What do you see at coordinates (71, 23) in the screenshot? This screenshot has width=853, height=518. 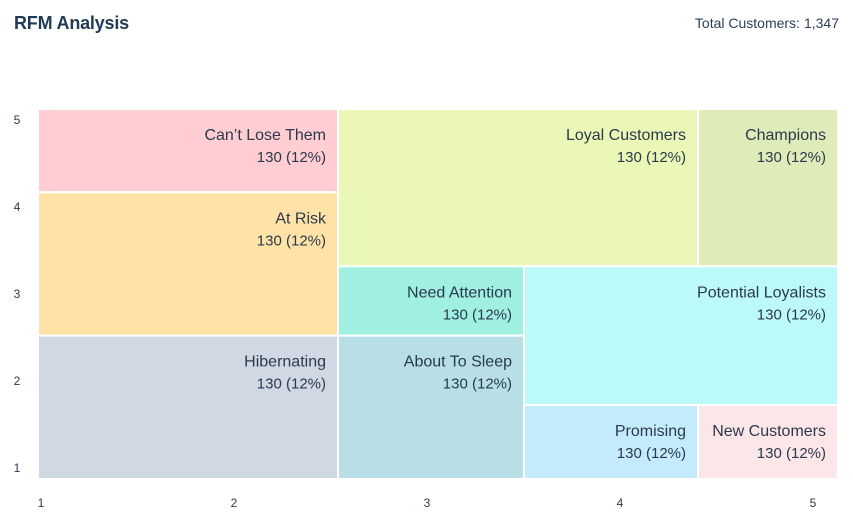 I see `chart-title: RFM Analysis` at bounding box center [71, 23].